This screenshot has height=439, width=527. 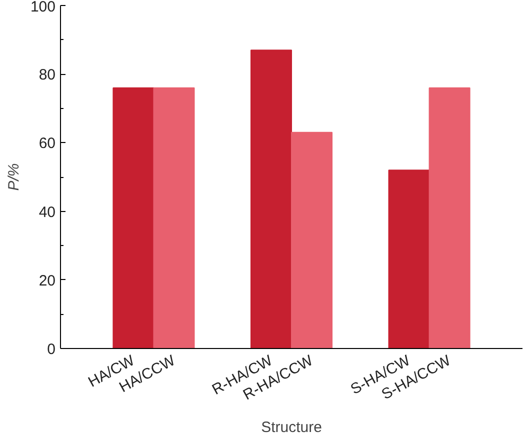 What do you see at coordinates (47, 281) in the screenshot?
I see `y-tick-label: 20` at bounding box center [47, 281].